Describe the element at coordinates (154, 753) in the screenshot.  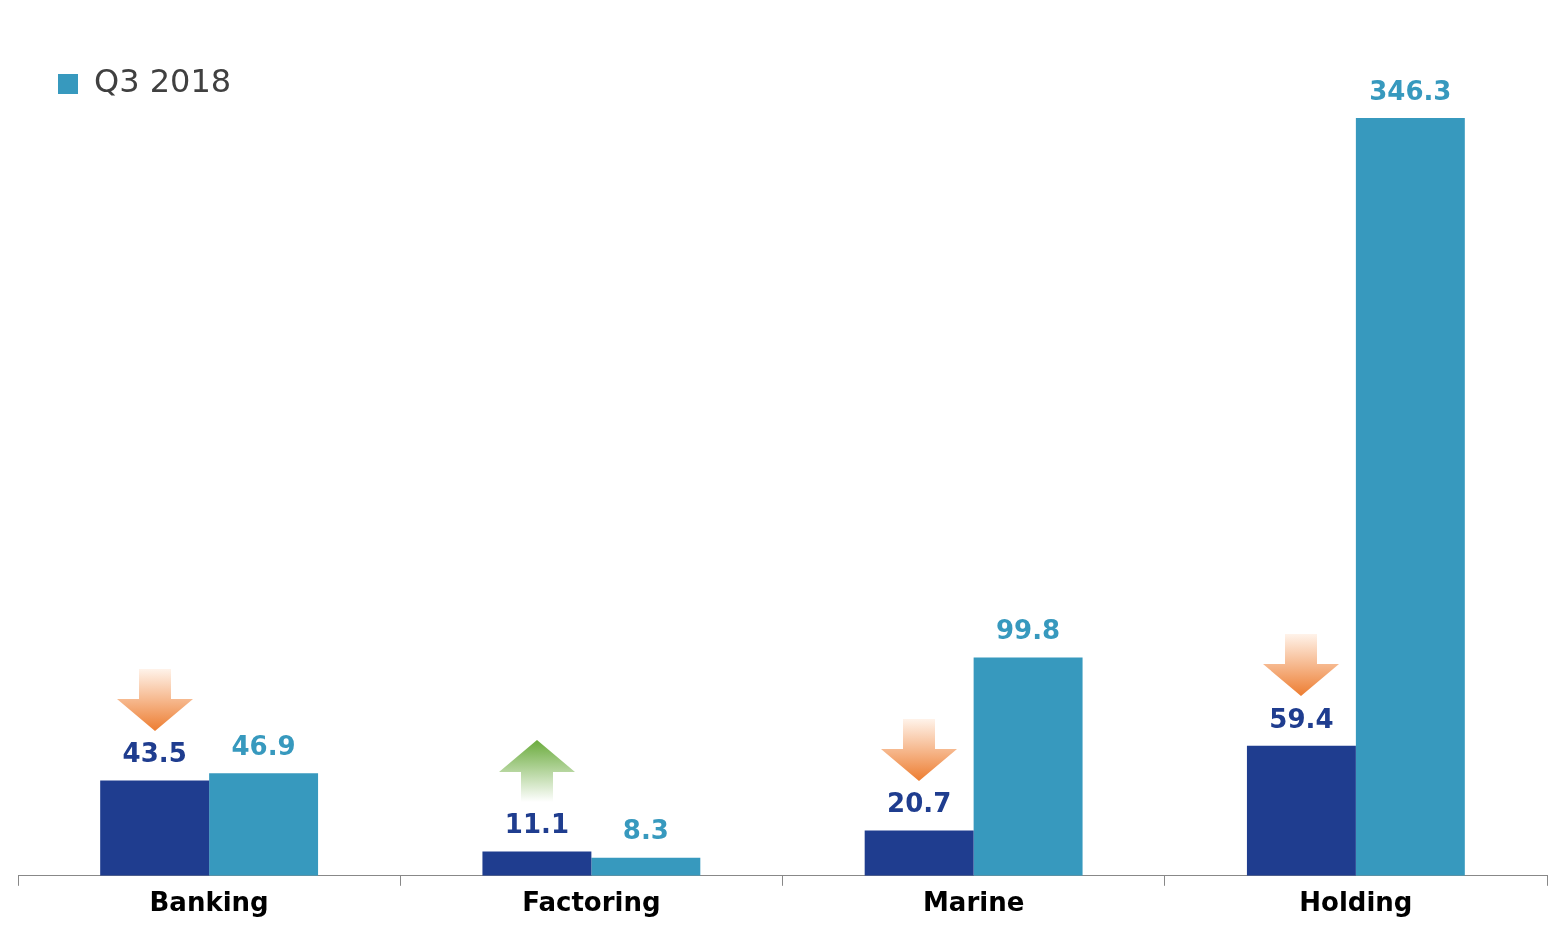
I see `data-label: 43.5` at that location.